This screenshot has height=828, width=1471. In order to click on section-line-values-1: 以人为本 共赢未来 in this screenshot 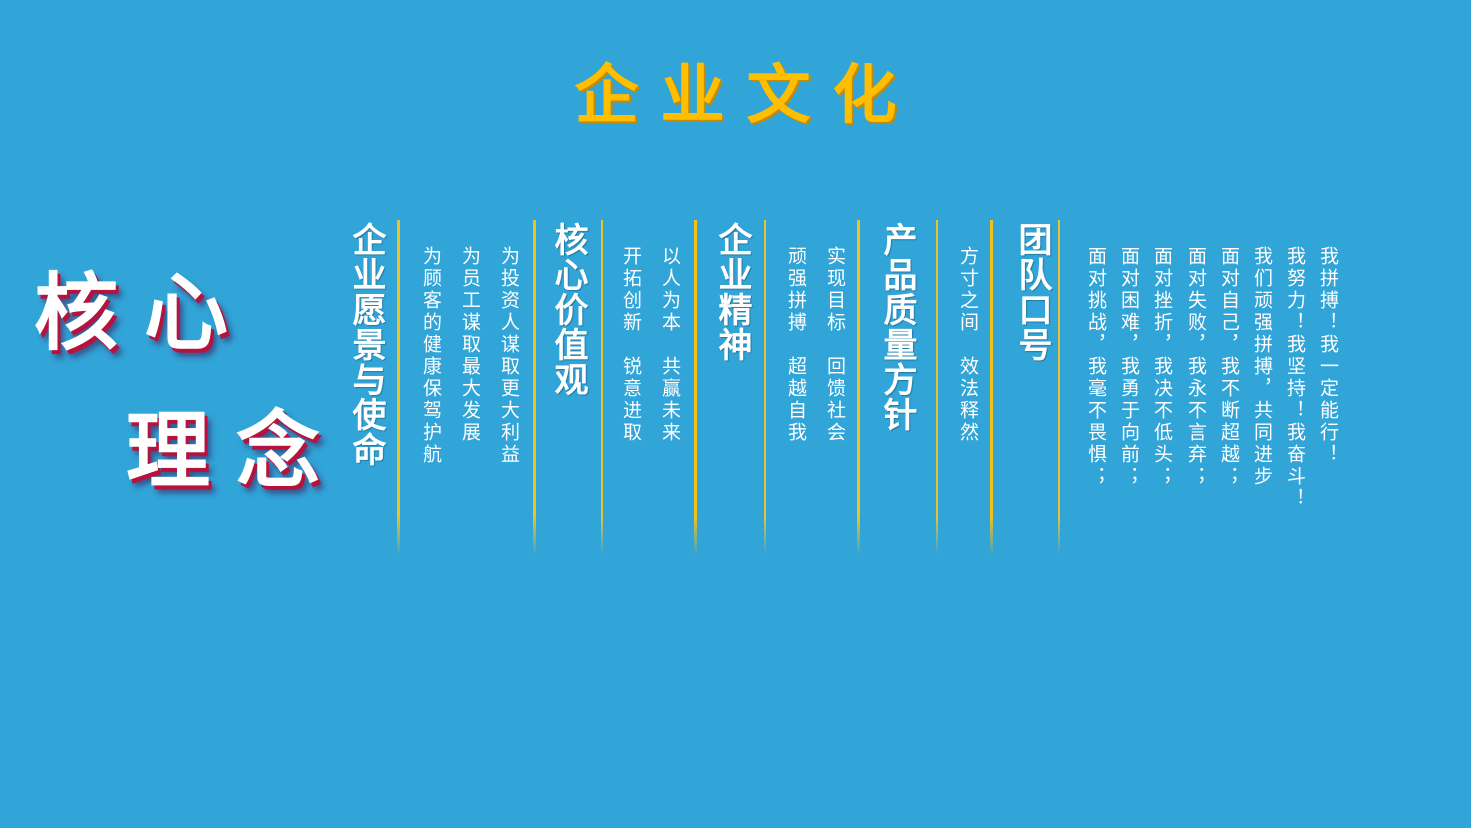, I will do `click(670, 345)`.